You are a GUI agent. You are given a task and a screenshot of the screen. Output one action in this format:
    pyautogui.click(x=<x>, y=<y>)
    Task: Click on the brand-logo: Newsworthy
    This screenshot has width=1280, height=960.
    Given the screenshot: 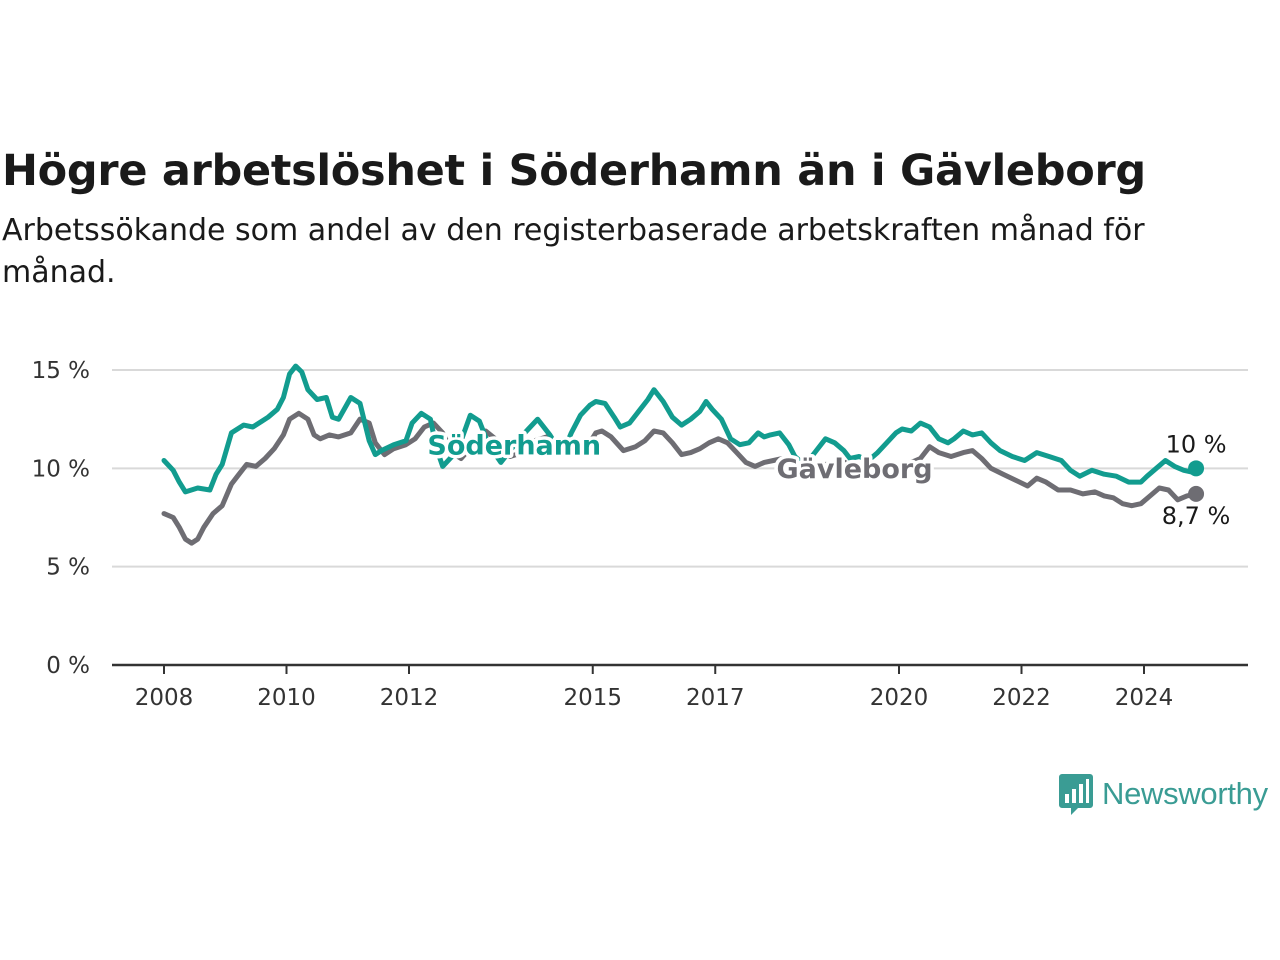 What is the action you would take?
    pyautogui.click(x=1163, y=794)
    